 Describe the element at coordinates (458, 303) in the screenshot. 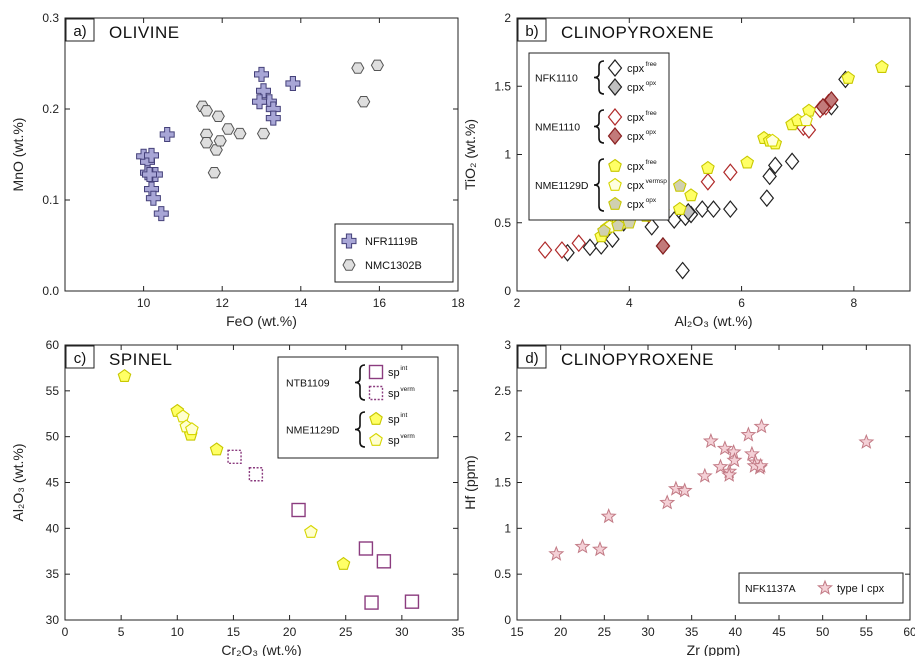

I see `x-tick-label: 18` at that location.